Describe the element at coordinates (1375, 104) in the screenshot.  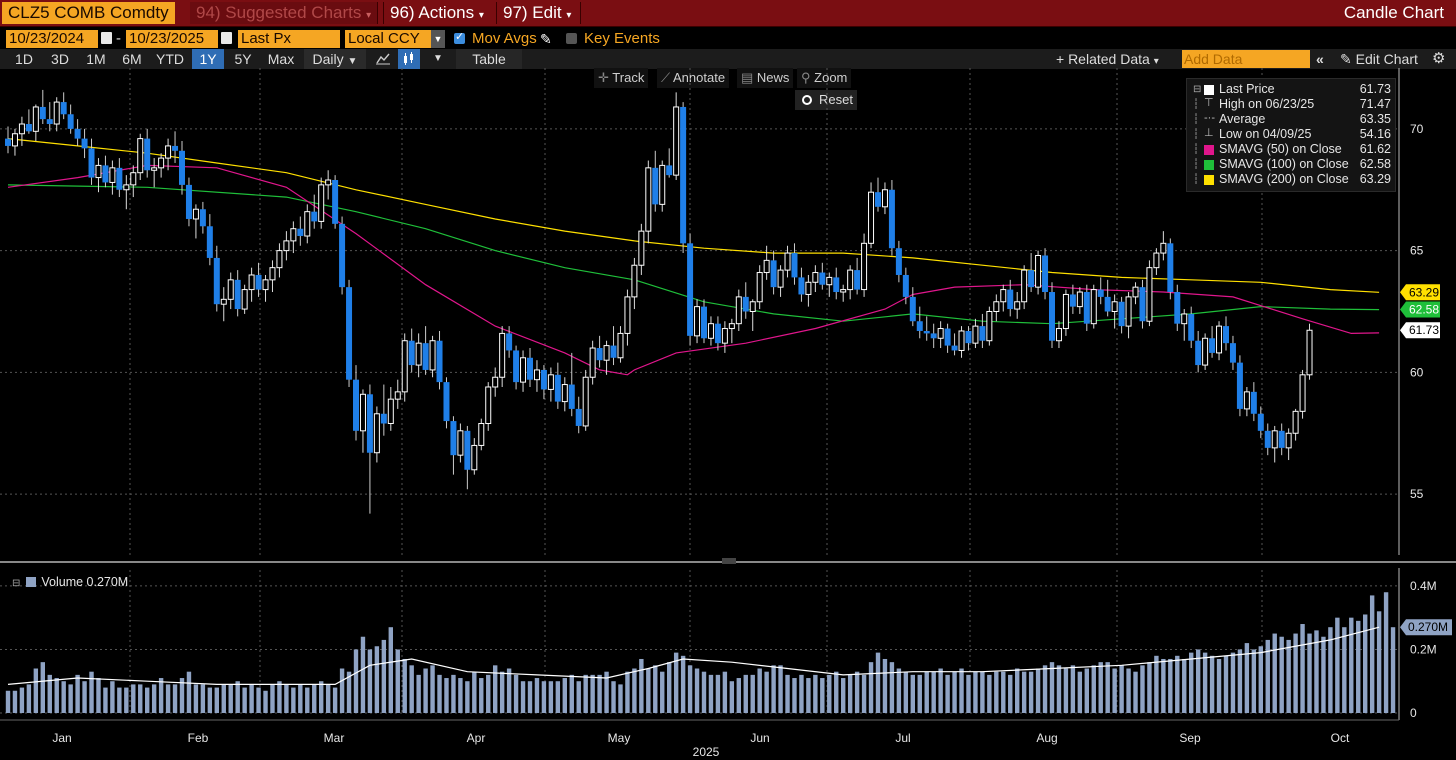
I see `legend-value: 71.47` at that location.